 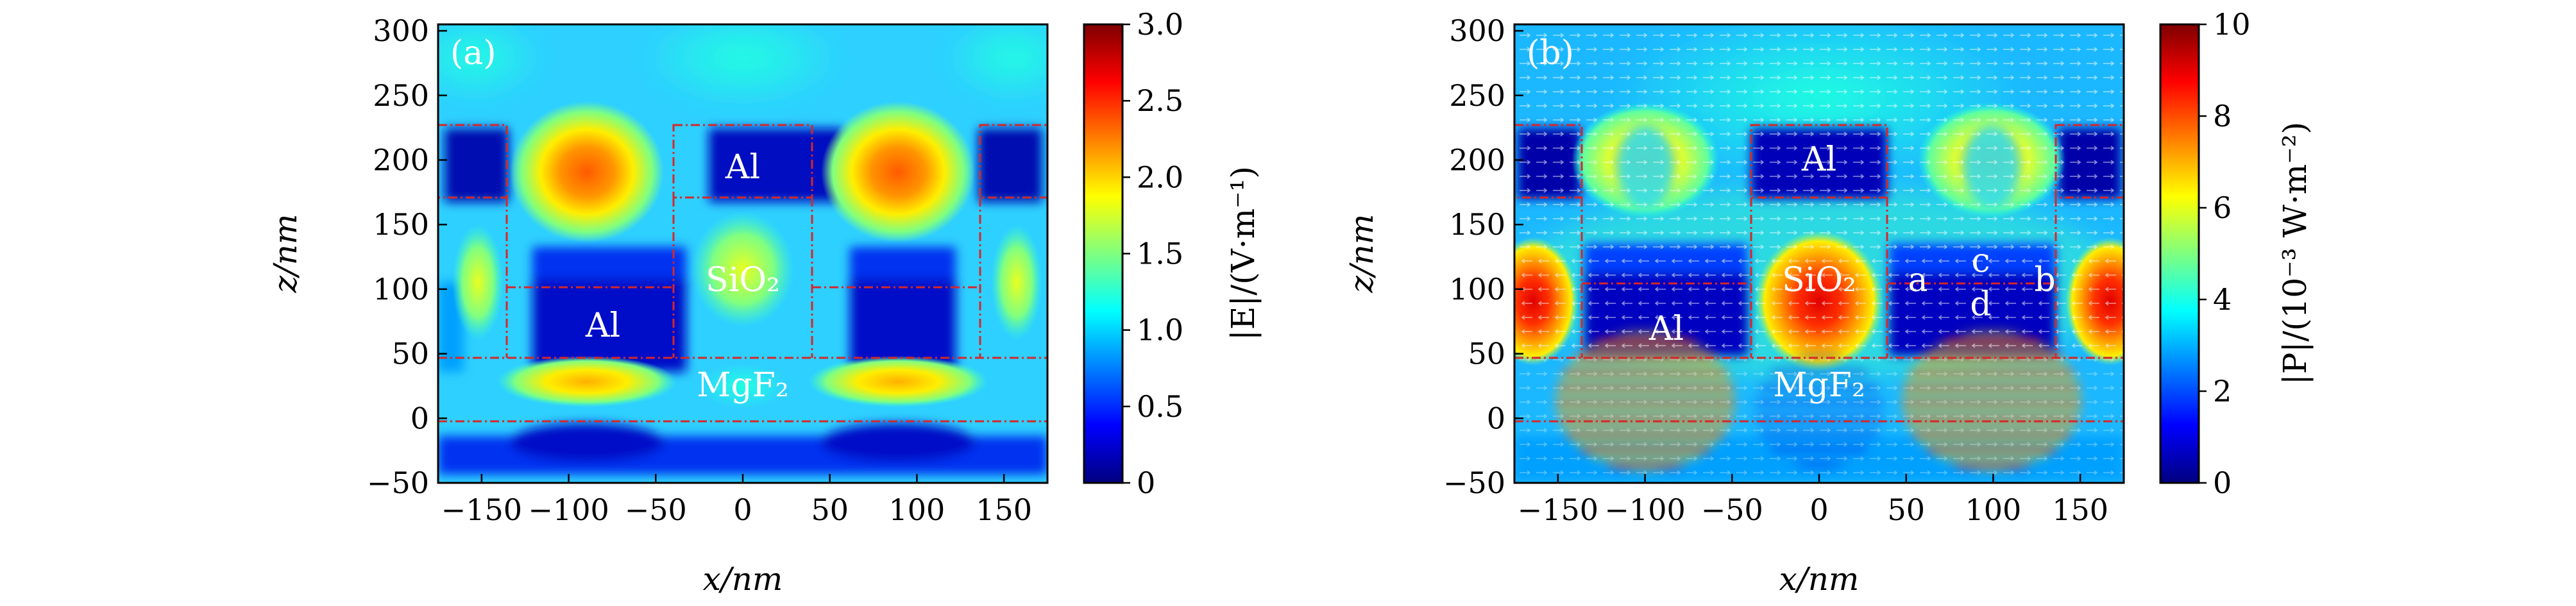 I want to click on colorbar-tick-label-a: 2.0, so click(x=1160, y=177).